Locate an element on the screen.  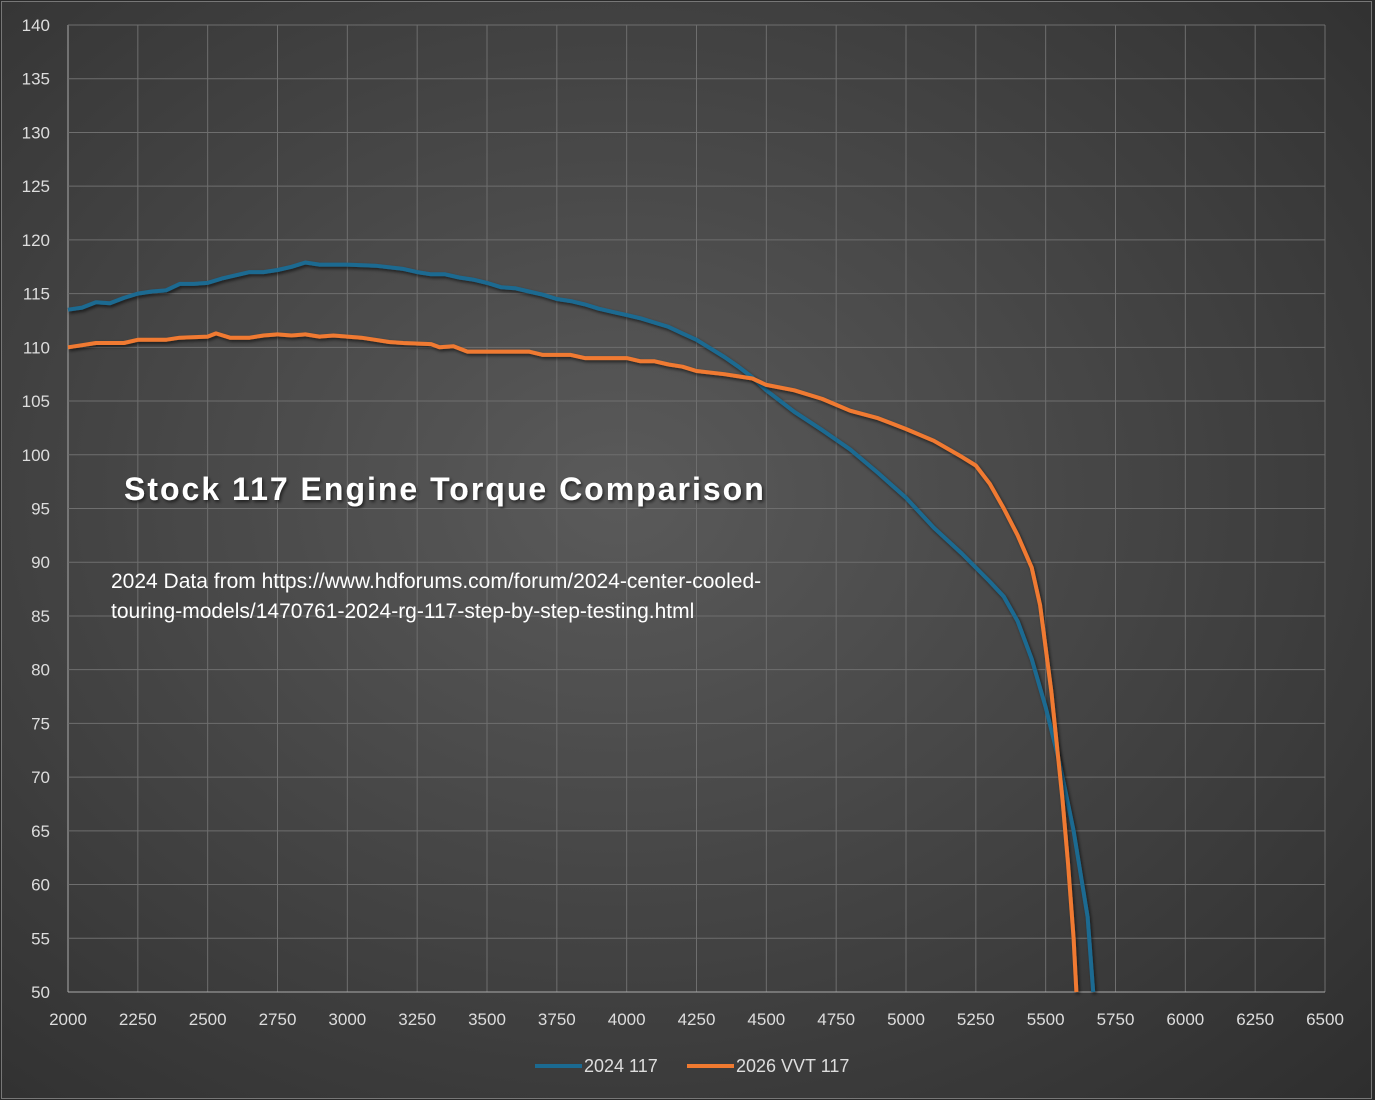
y-tick-label: 50 is located at coordinates (40, 992).